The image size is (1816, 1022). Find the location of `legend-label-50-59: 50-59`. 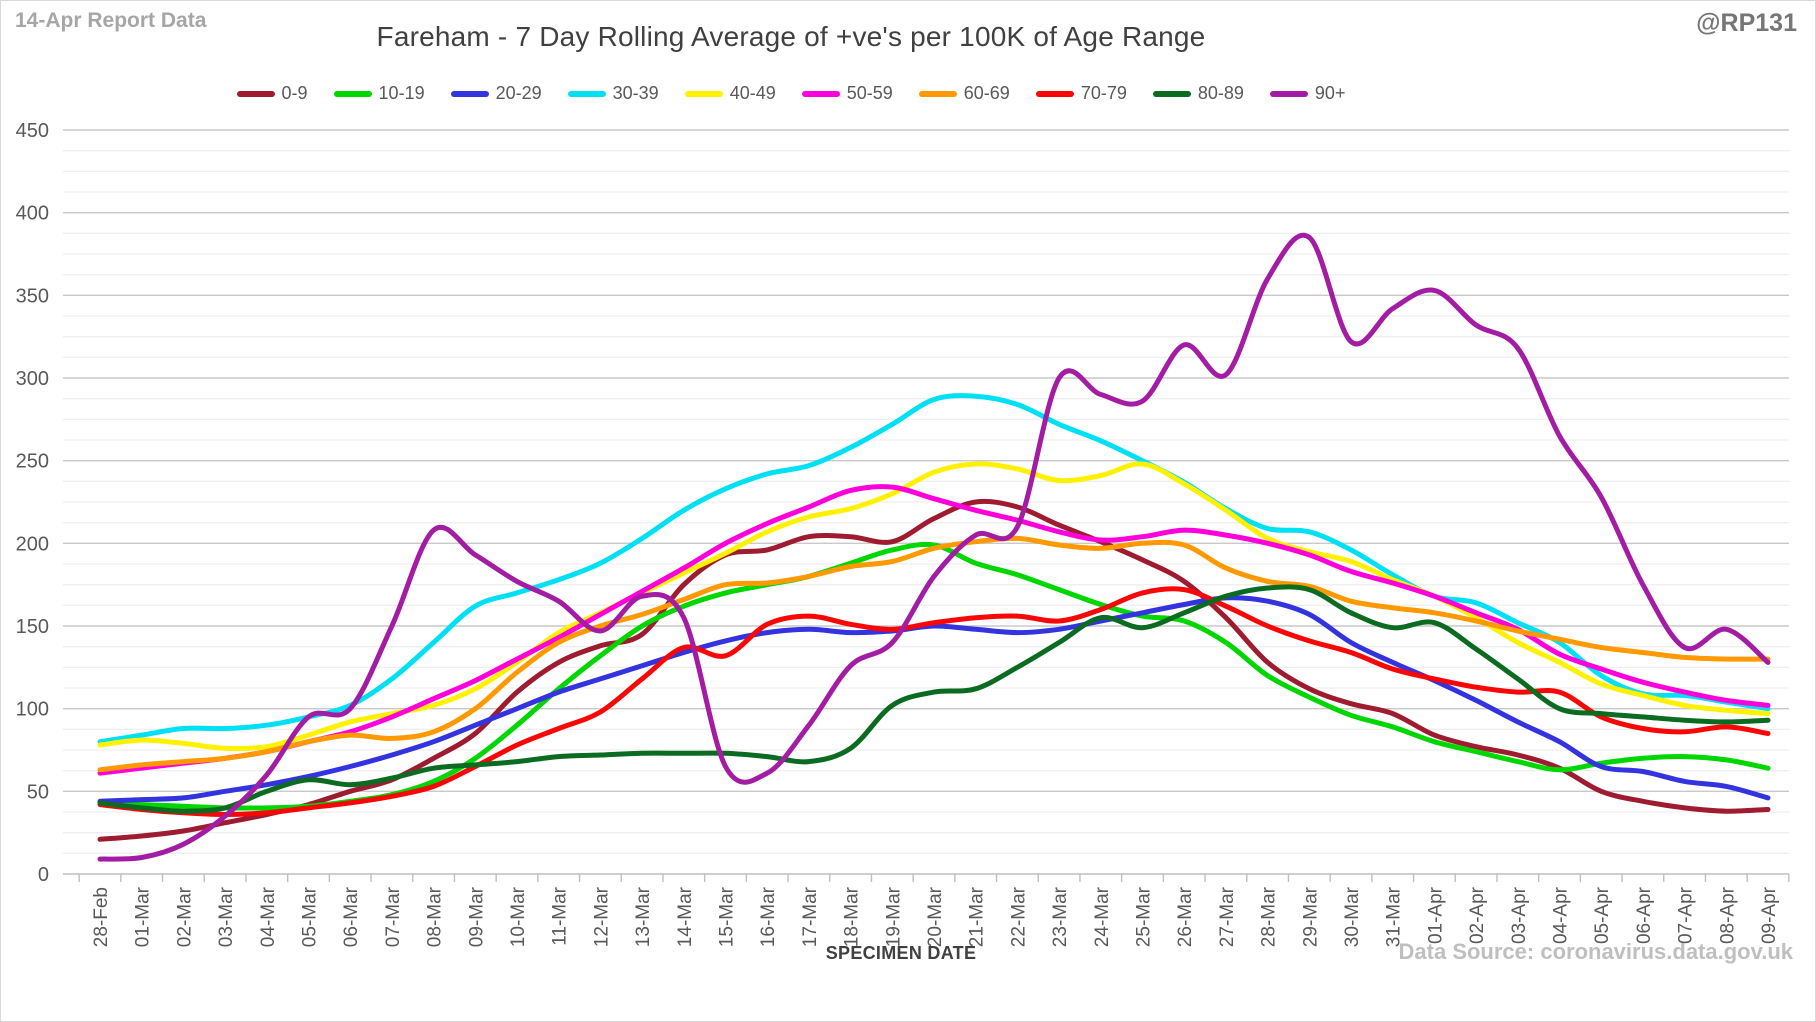

legend-label-50-59: 50-59 is located at coordinates (869, 93).